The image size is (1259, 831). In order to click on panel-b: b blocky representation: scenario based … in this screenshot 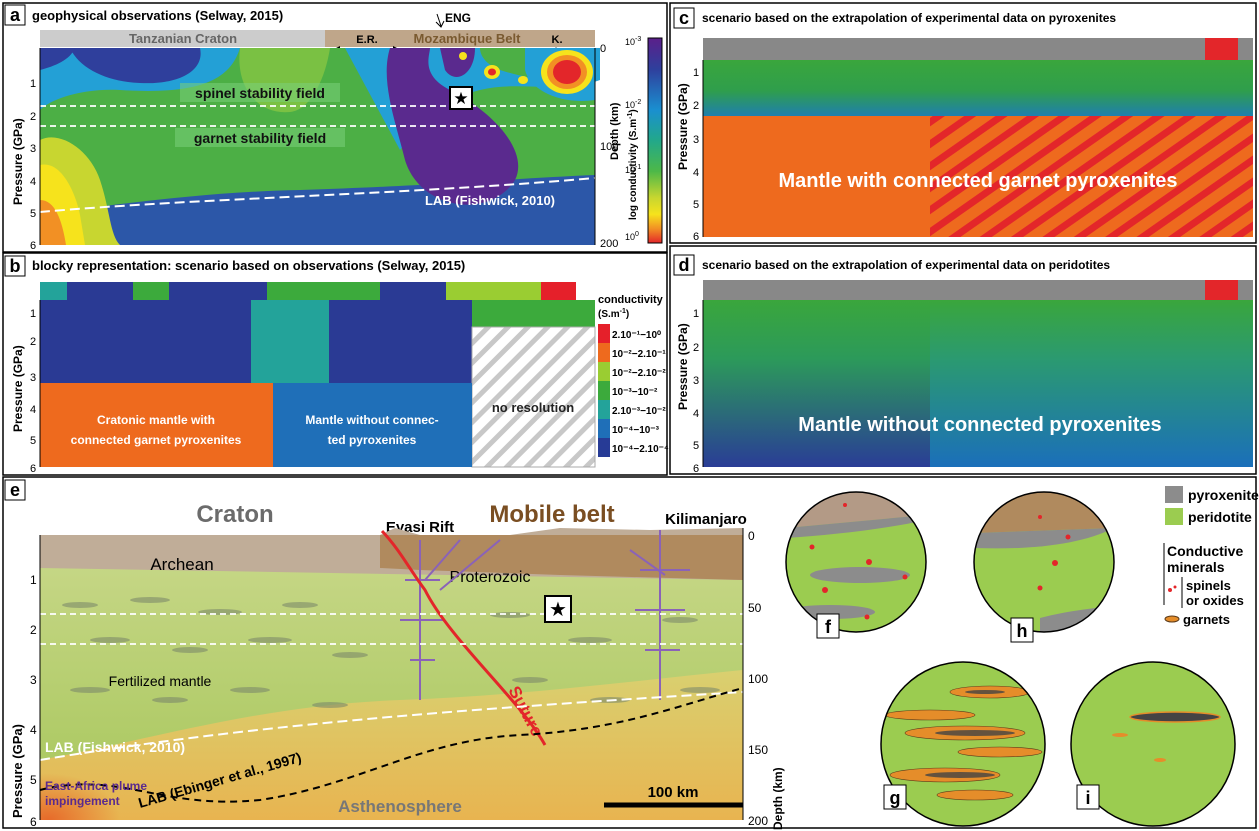, I will do `click(335, 364)`.